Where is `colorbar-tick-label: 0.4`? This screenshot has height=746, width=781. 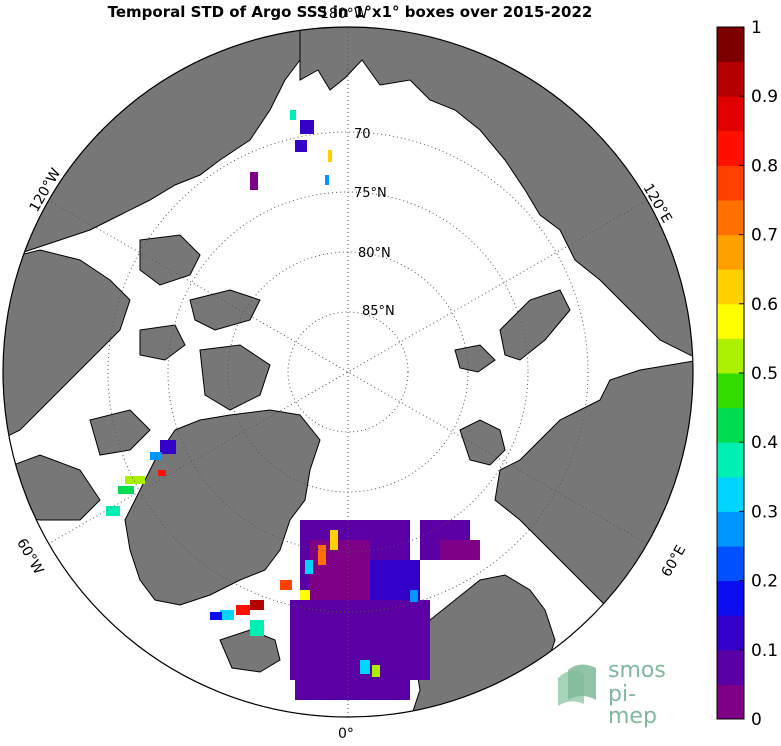
colorbar-tick-label: 0.4 is located at coordinates (764, 443).